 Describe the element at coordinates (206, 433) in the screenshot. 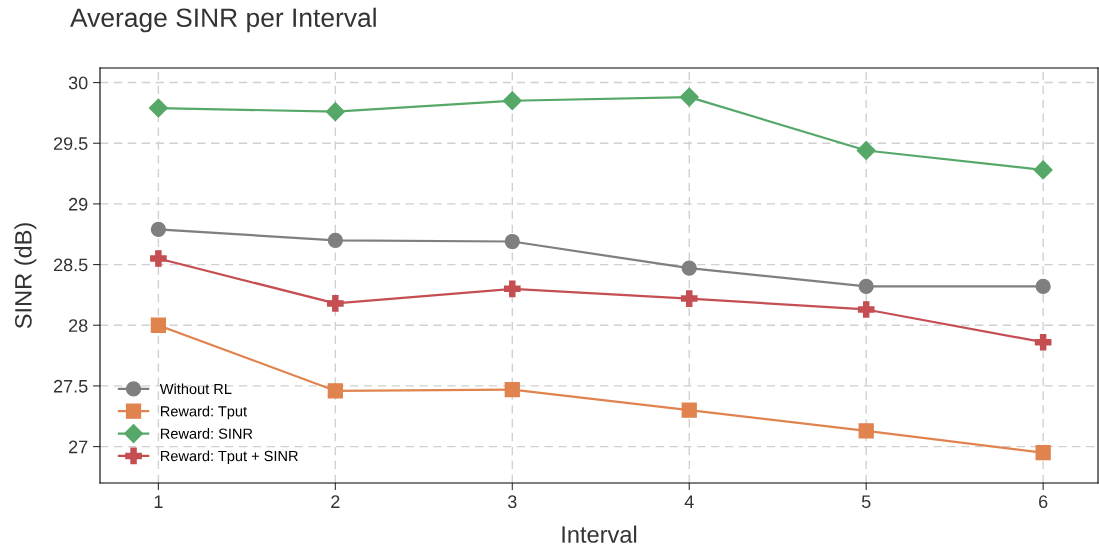

I see `legend-label: Reward: SINR` at that location.